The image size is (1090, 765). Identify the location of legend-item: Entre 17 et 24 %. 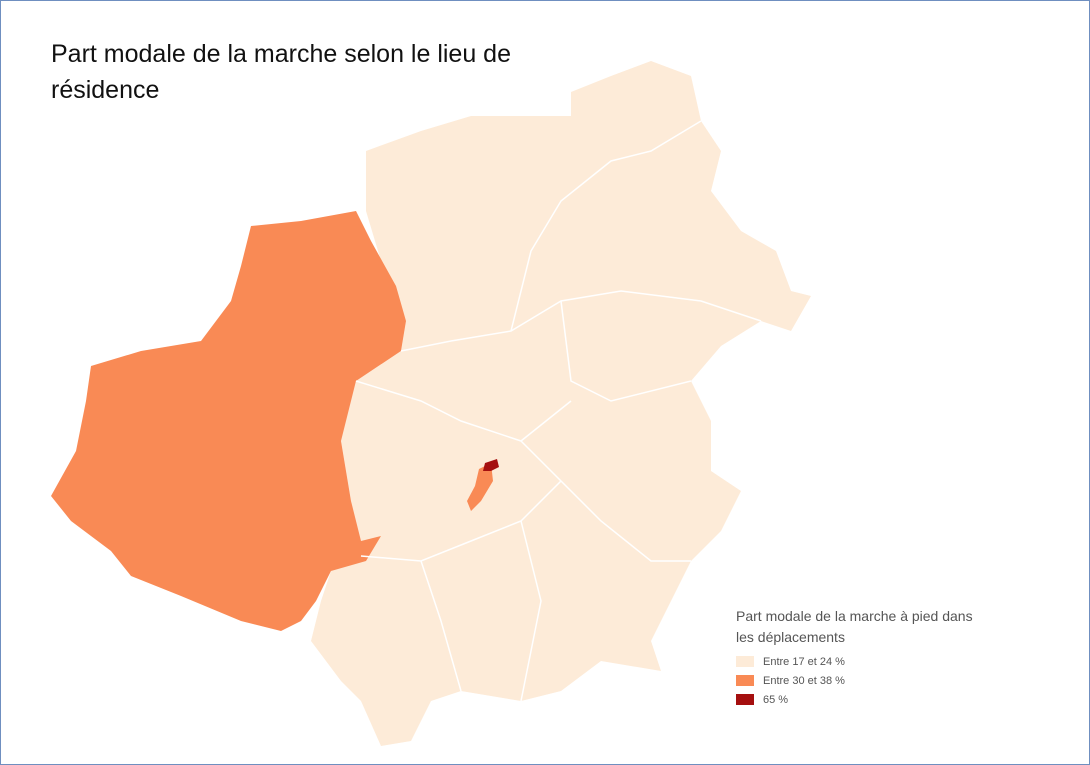
(856, 661).